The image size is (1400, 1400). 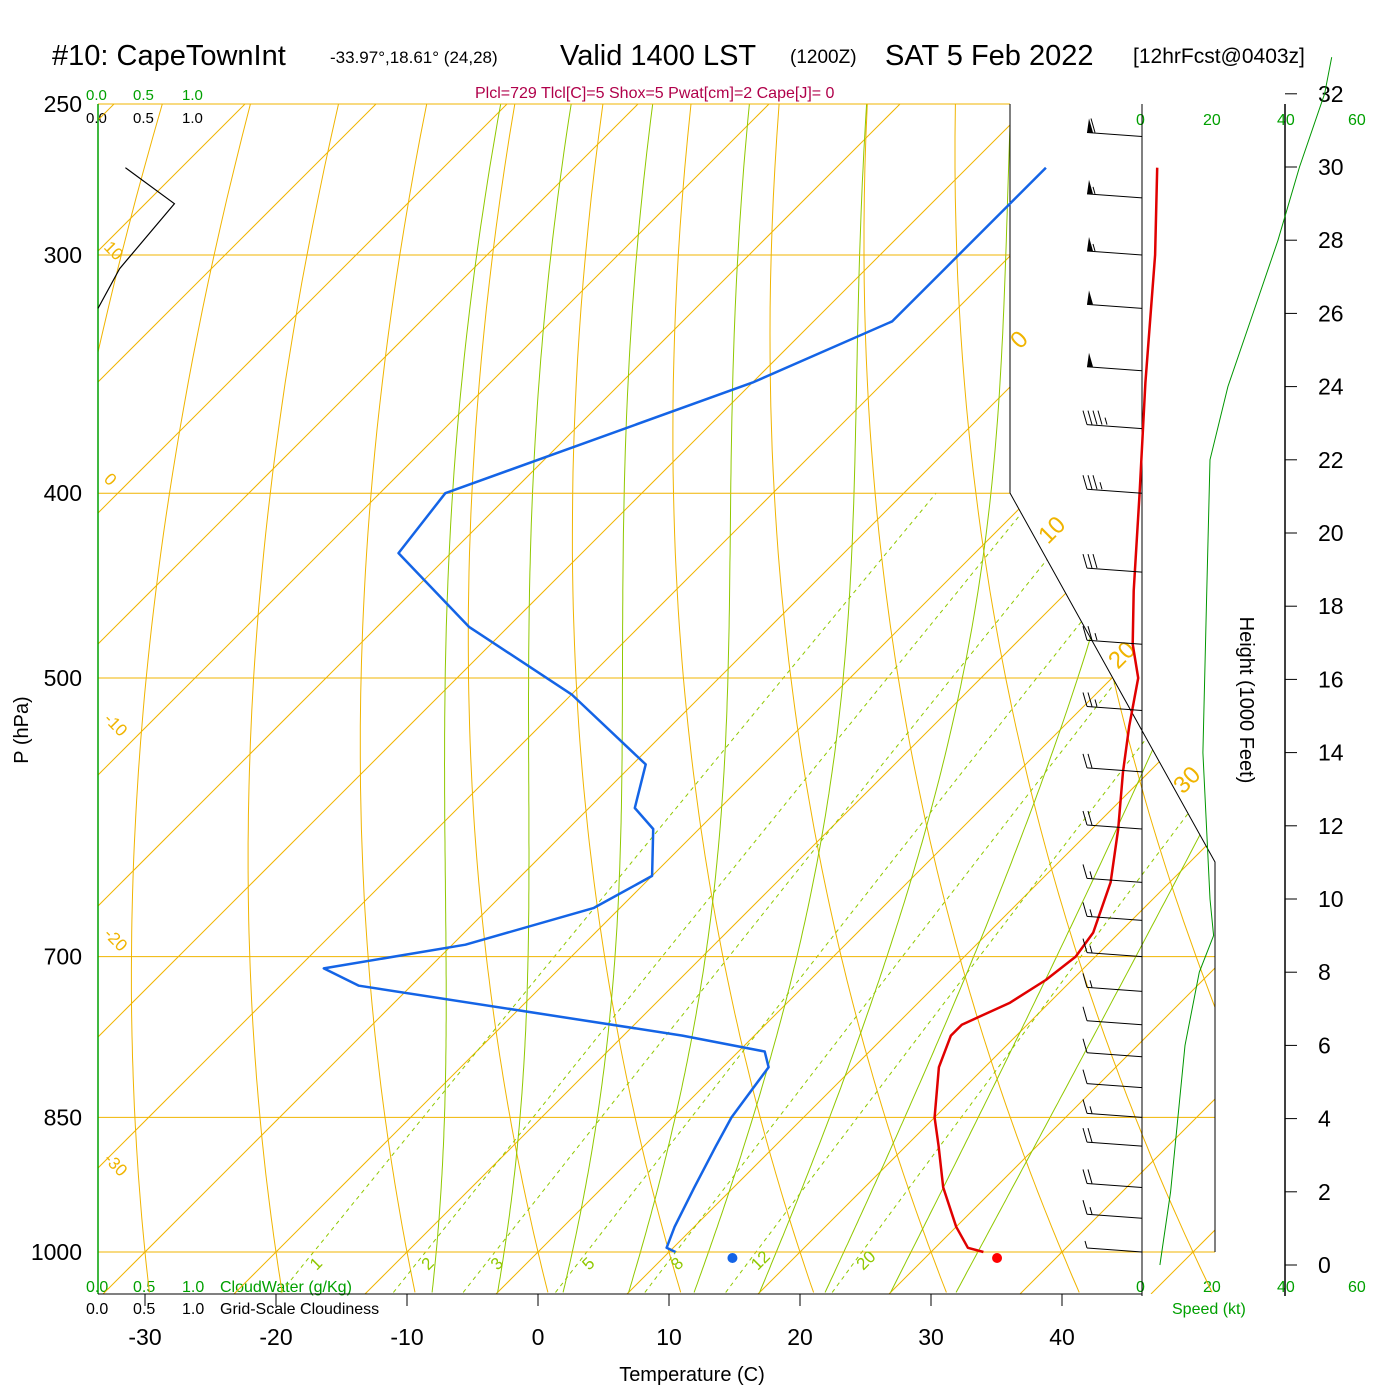 What do you see at coordinates (115, 1164) in the screenshot?
I see `isotherm-label: -30` at bounding box center [115, 1164].